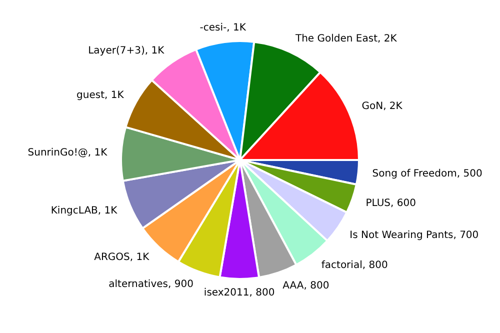  Describe the element at coordinates (427, 174) in the screenshot. I see `slice-label: Song of Freedom, 500` at that location.